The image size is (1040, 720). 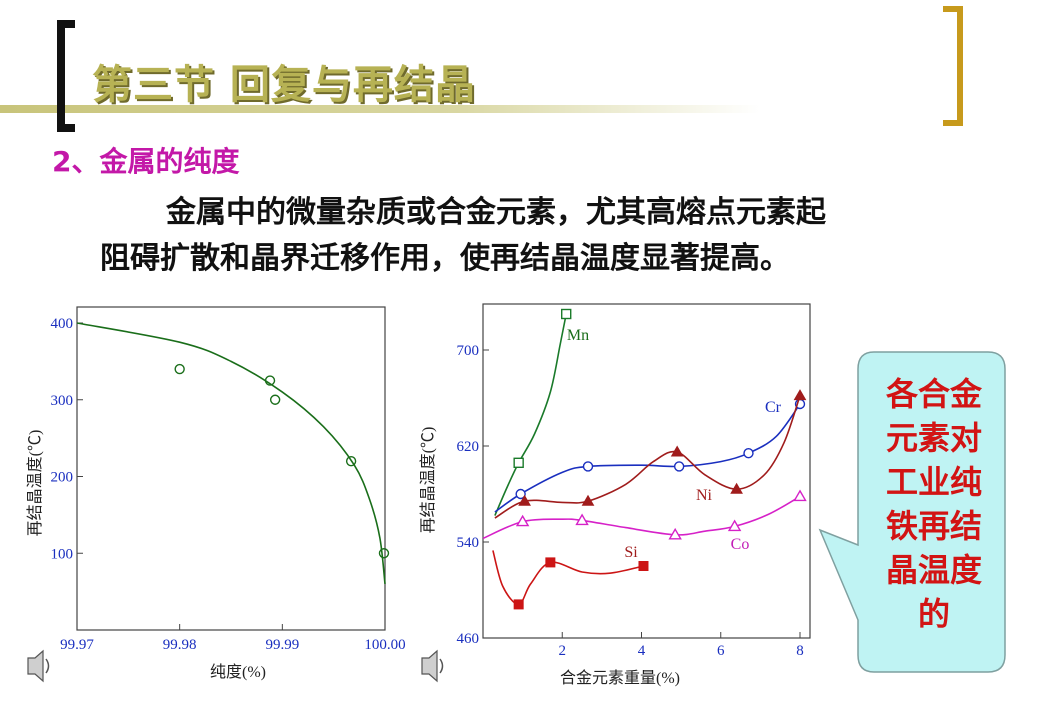 I want to click on chart2-series-line-ni, so click(x=647, y=457).